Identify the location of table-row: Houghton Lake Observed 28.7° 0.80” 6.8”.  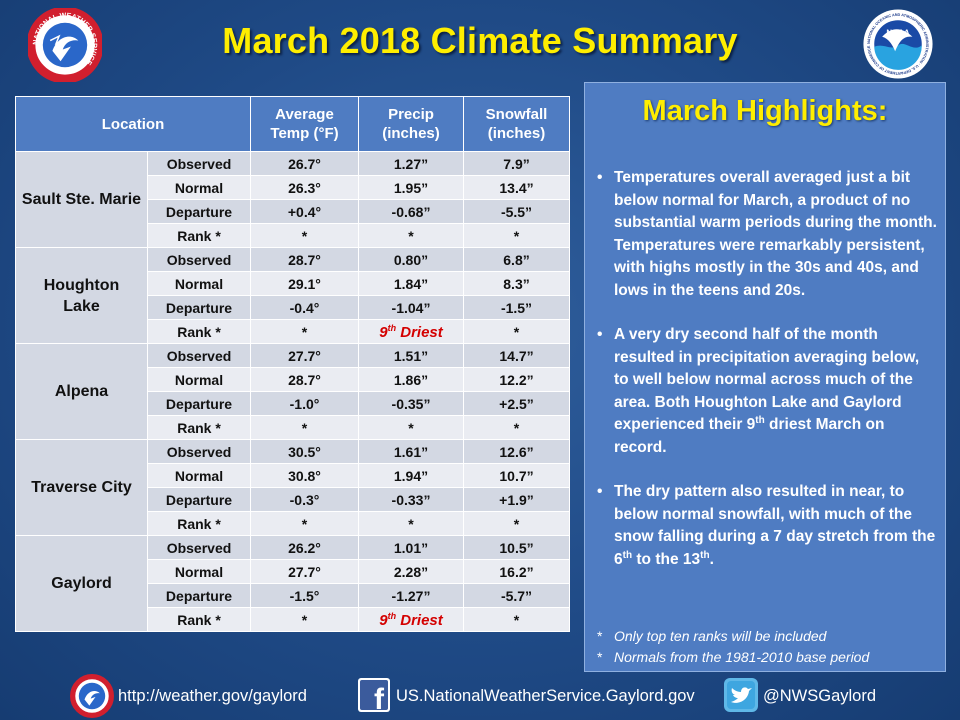
(292, 295).